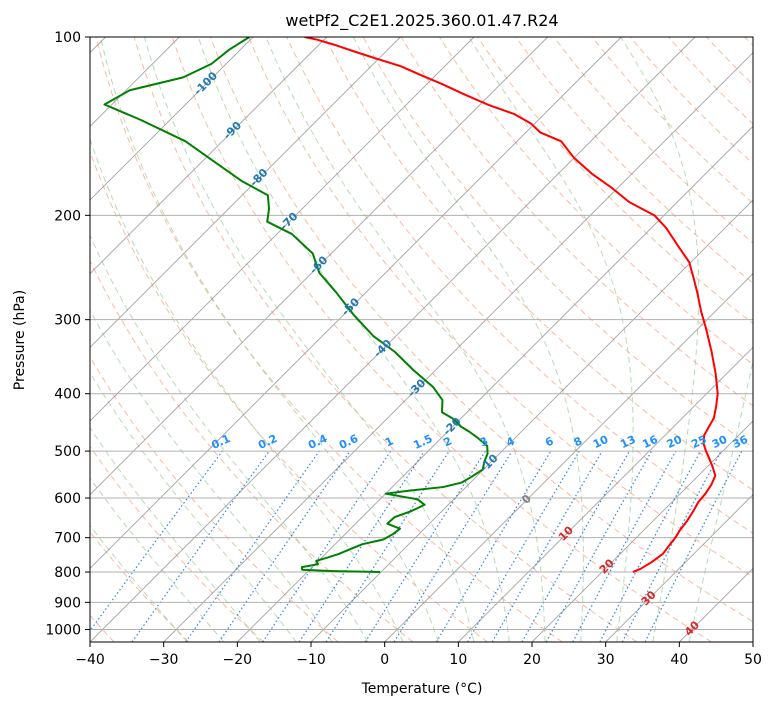 The height and width of the screenshot is (708, 775). What do you see at coordinates (421, 21) in the screenshot?
I see `chart-title: wetPf2_C2E1.2025.360.01.47.R24` at bounding box center [421, 21].